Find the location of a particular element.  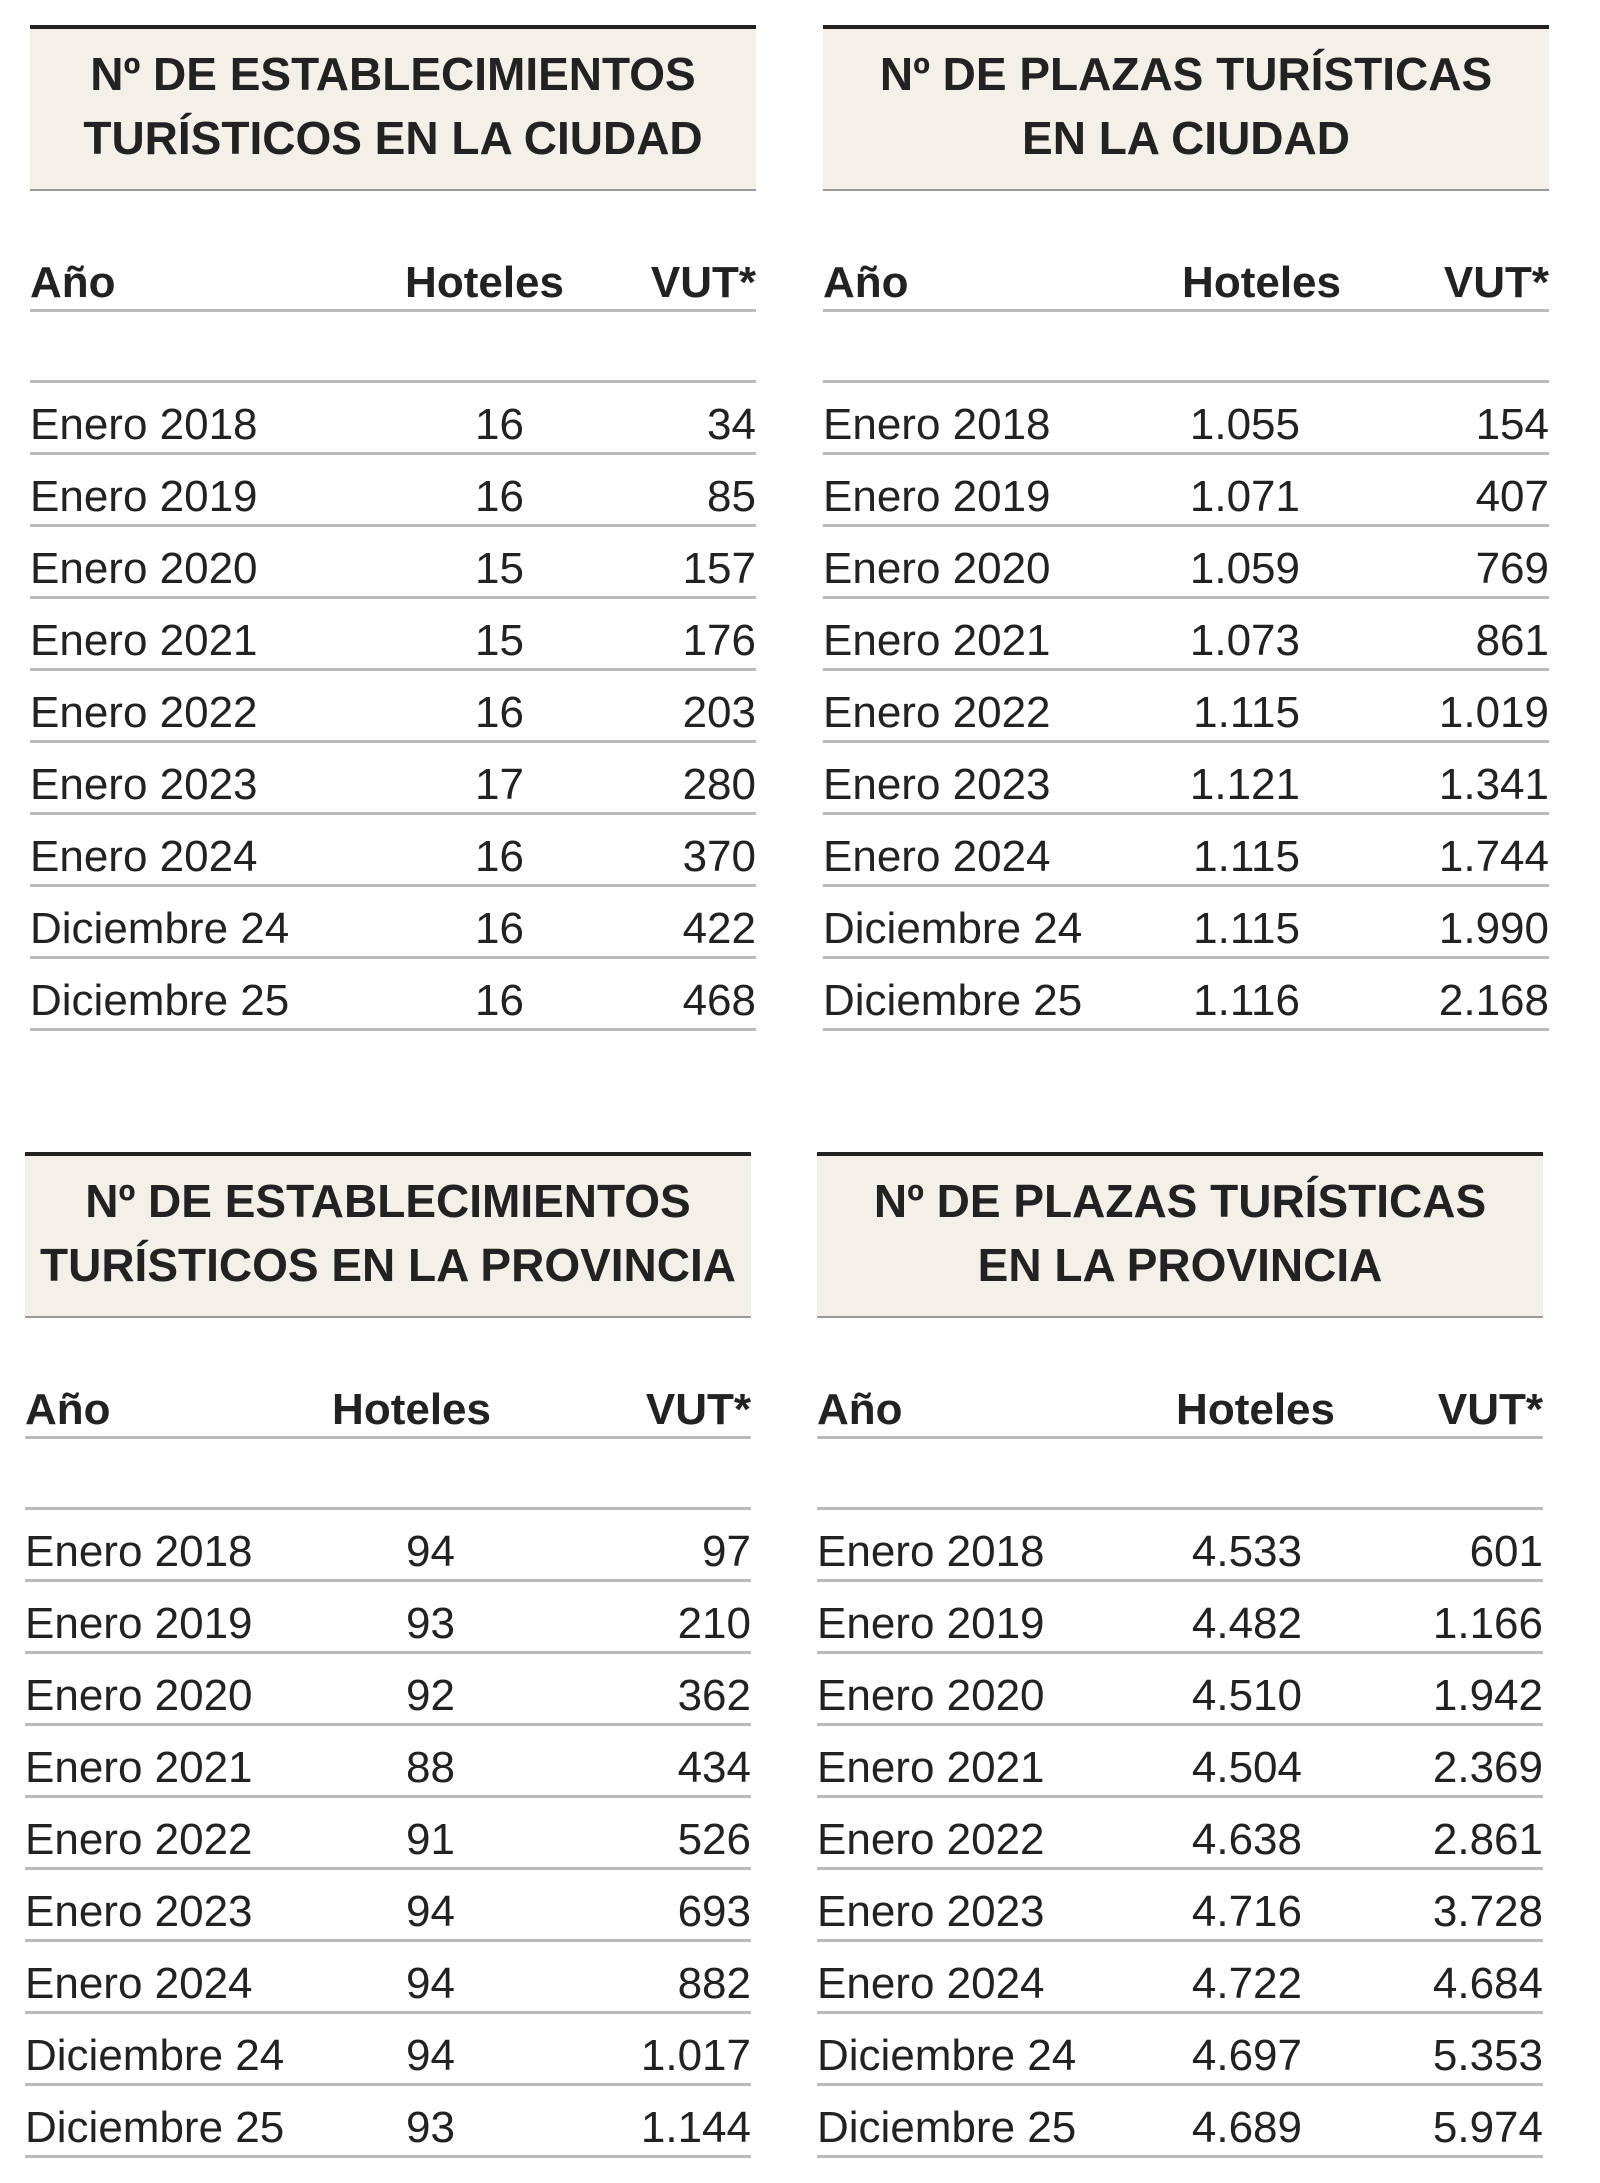

hotels-value: 1.116 is located at coordinates (1246, 1000).